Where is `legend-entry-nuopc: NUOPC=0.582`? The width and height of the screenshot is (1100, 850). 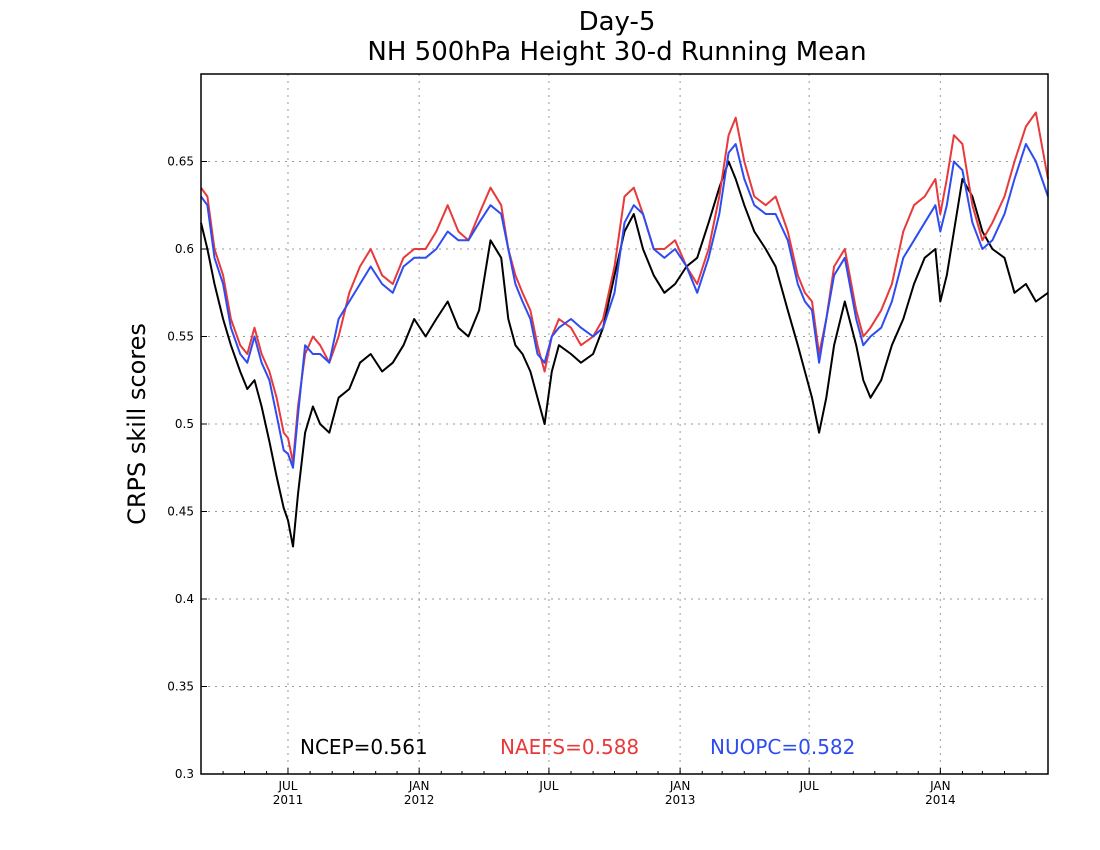
legend-entry-nuopc: NUOPC=0.582 is located at coordinates (782, 747).